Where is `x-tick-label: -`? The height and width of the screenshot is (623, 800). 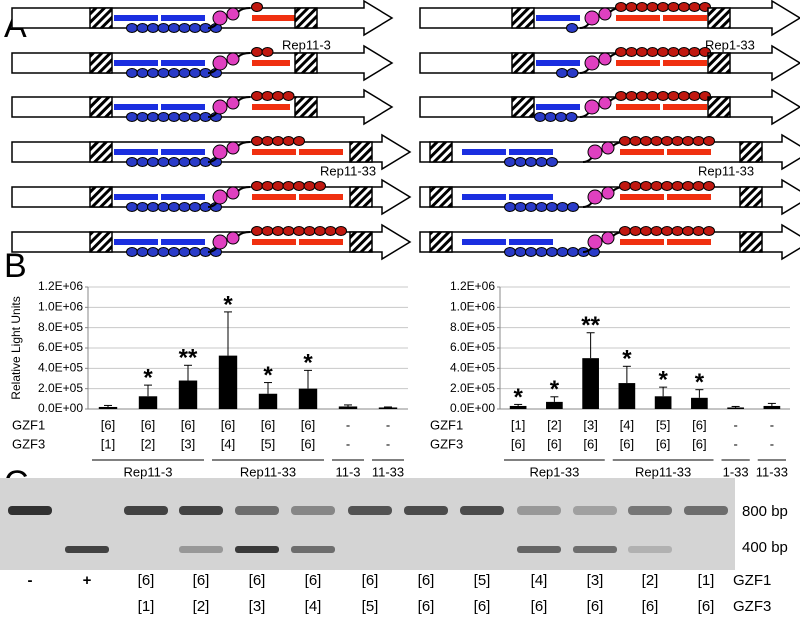
x-tick-label: - is located at coordinates (772, 443).